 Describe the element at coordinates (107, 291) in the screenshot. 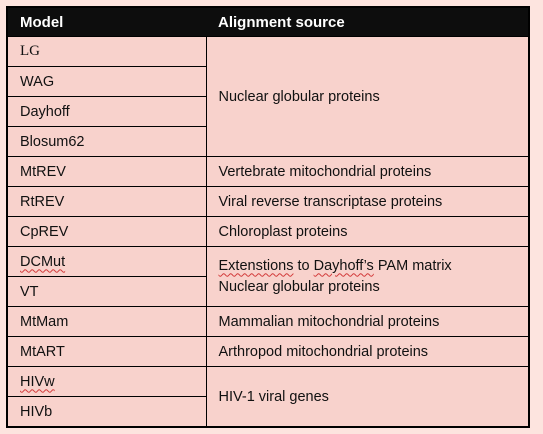

I see `model-cell-vt: VT` at that location.